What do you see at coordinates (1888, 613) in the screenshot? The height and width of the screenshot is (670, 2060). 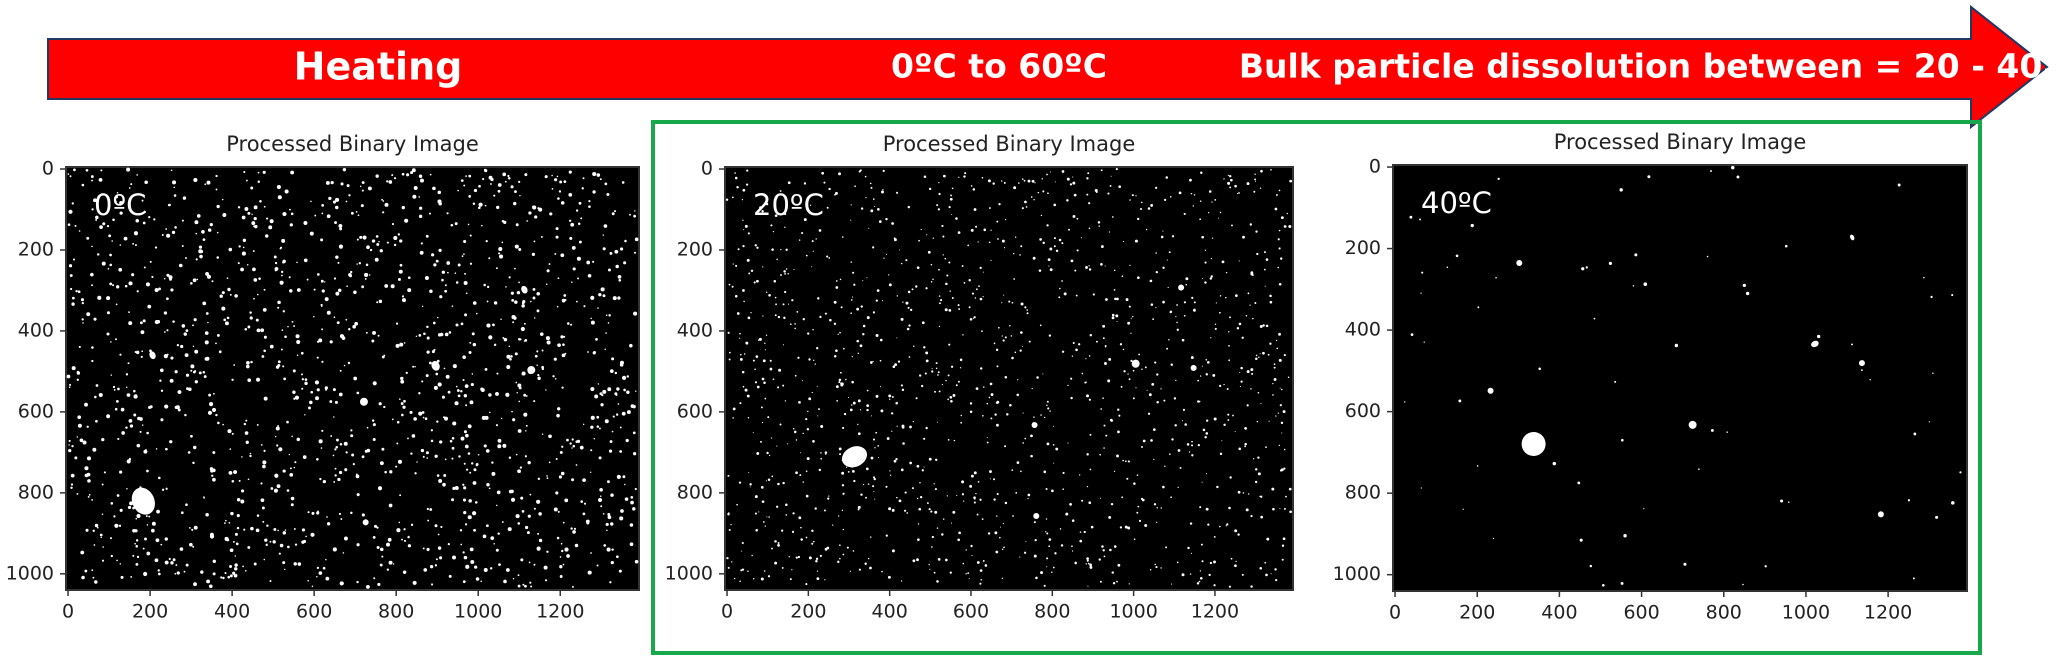 I see `x-tick-label: 1200` at bounding box center [1888, 613].